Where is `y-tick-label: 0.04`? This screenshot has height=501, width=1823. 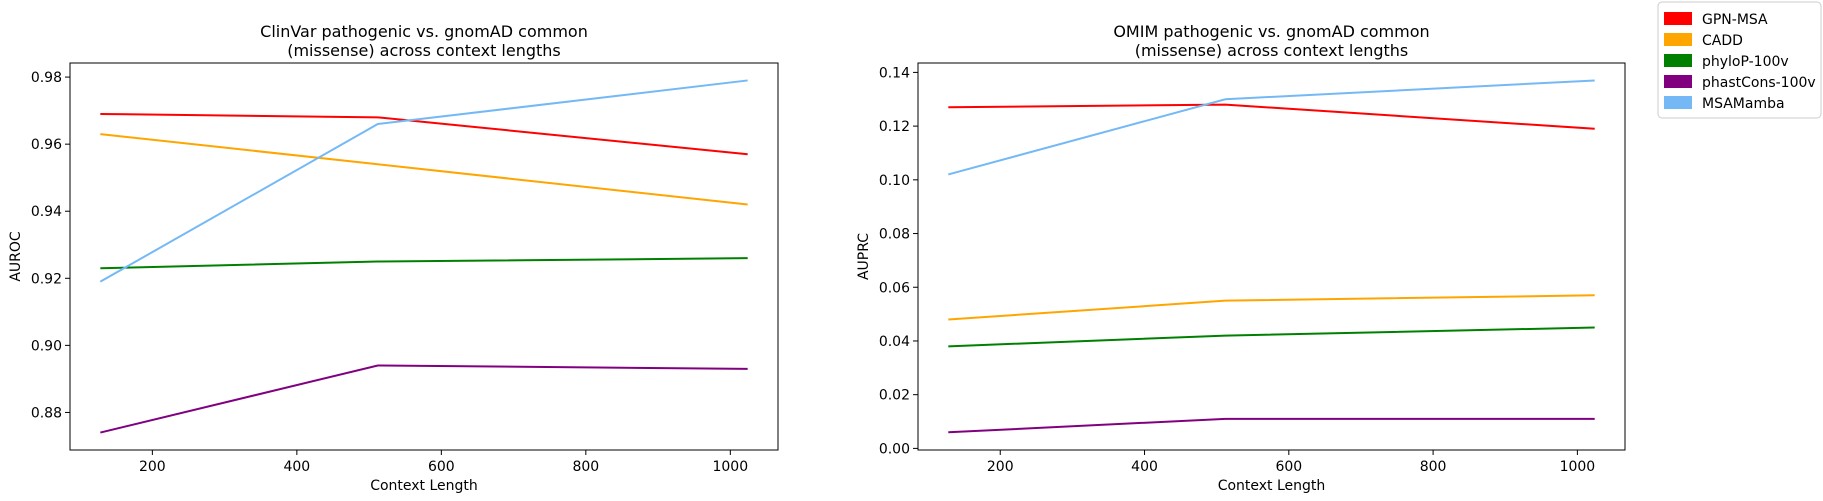
y-tick-label: 0.04 is located at coordinates (894, 342).